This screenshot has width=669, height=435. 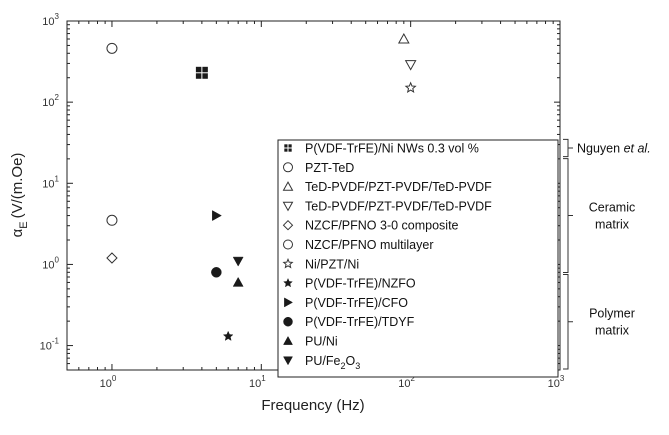 I want to click on legend-item: Ni/PZT/Ni, so click(x=320, y=264).